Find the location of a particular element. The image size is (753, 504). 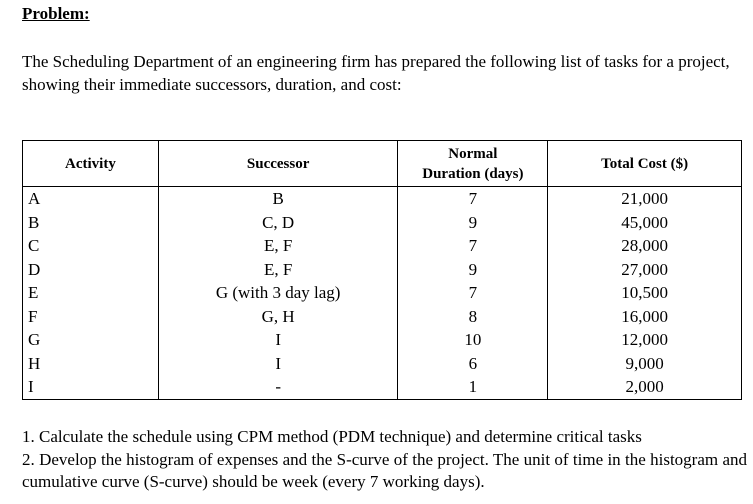

table-row: D E, F 9 27,000 is located at coordinates (382, 269).